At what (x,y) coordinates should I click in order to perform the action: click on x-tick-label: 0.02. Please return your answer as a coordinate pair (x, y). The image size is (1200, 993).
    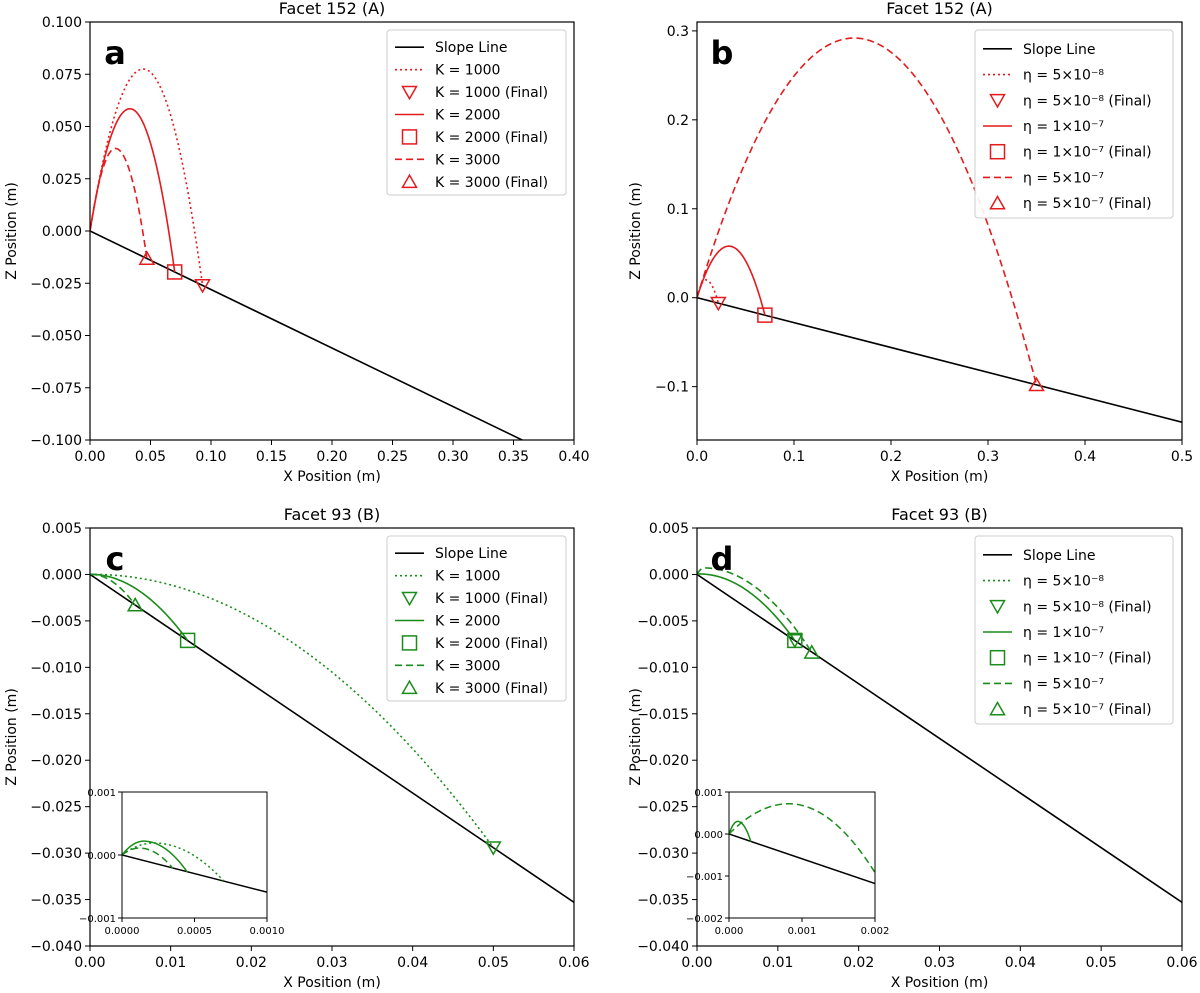
    Looking at the image, I should click on (251, 963).